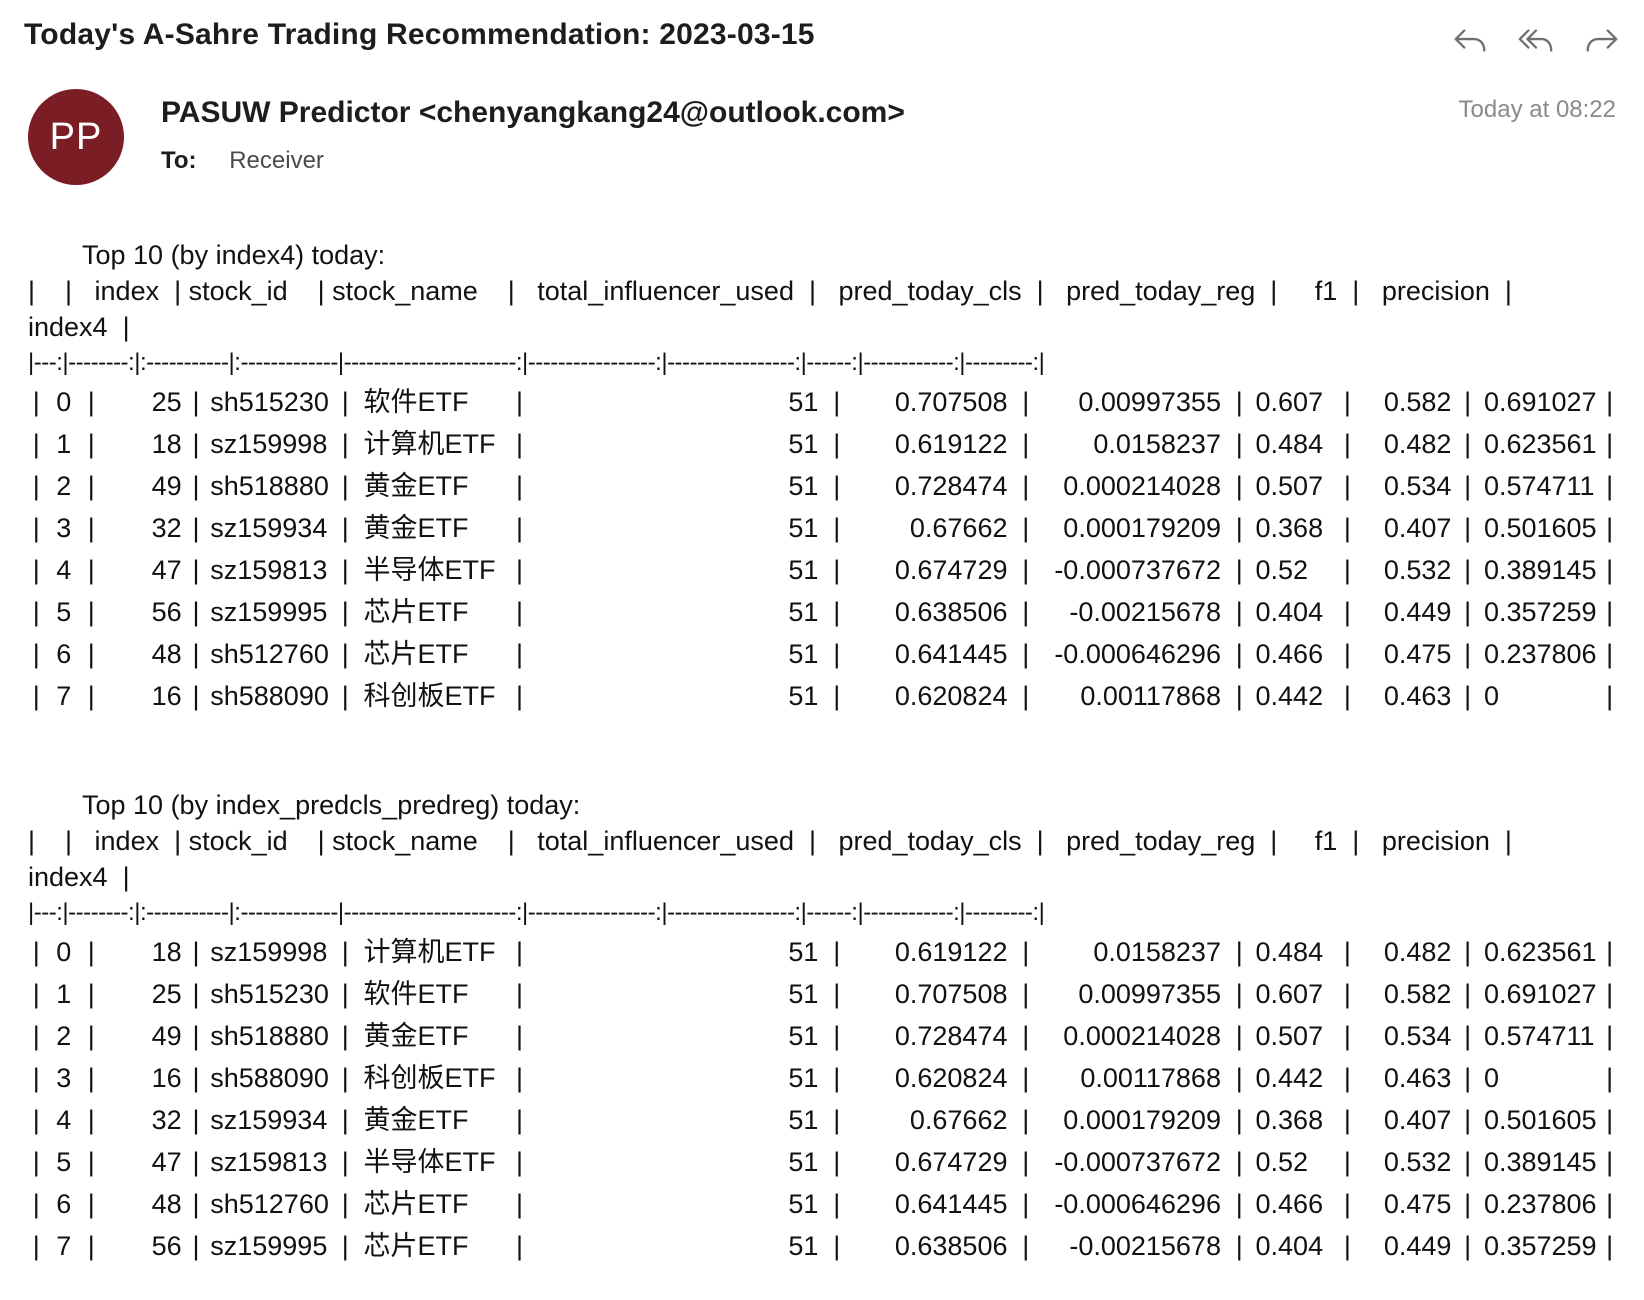 This screenshot has height=1300, width=1644. What do you see at coordinates (1282, 570) in the screenshot?
I see `cell-f1: 0.52` at bounding box center [1282, 570].